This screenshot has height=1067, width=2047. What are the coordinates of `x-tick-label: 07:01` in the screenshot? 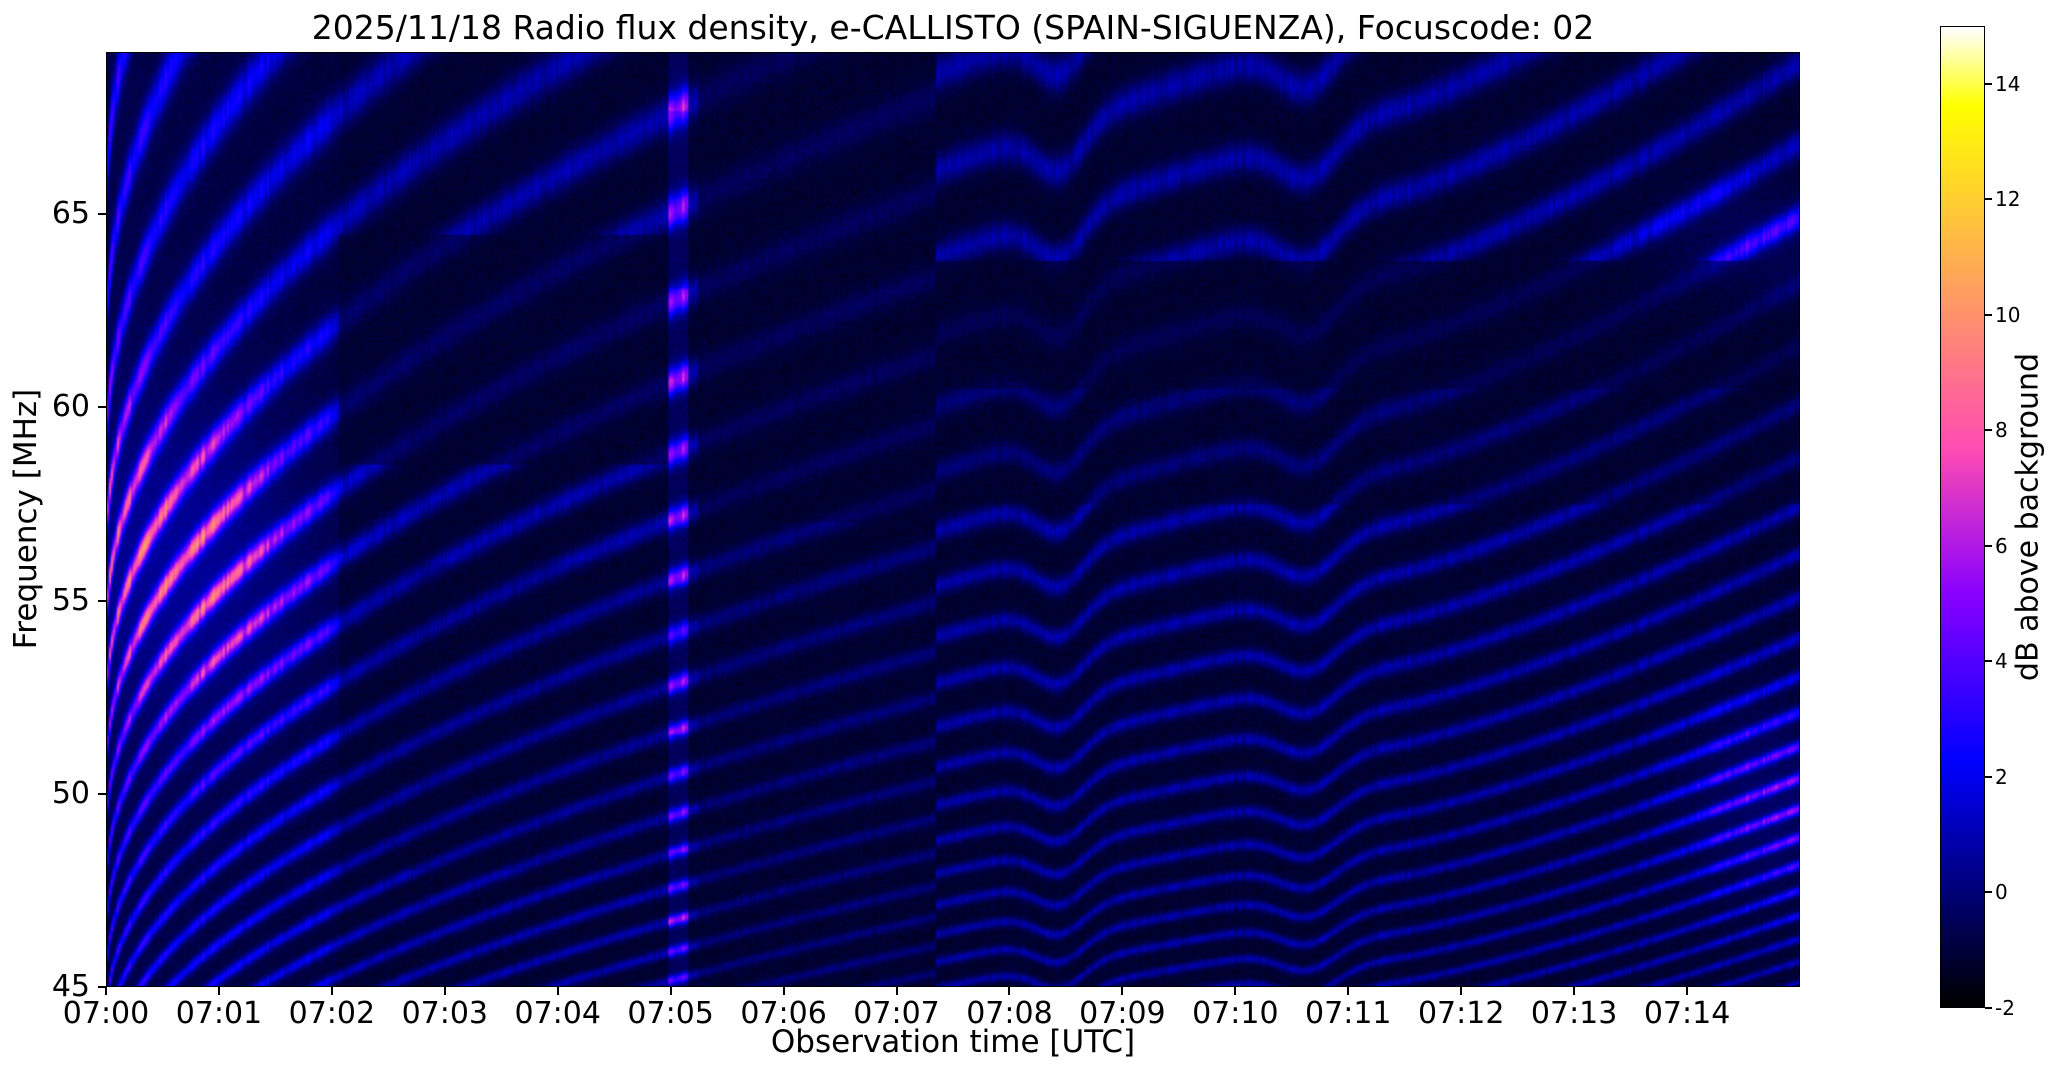 It's located at (219, 1013).